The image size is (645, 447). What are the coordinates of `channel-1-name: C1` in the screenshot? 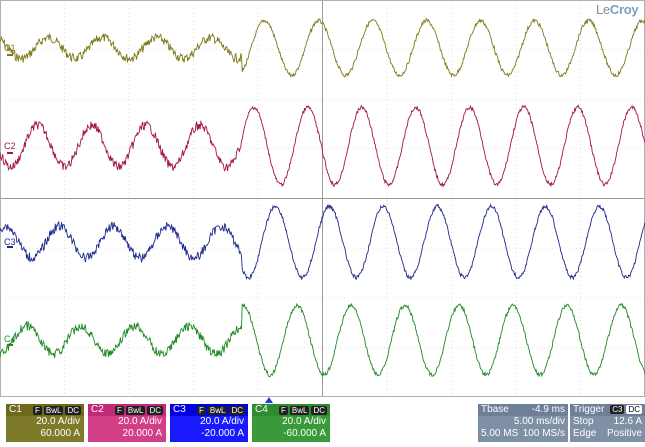 It's located at (15, 409).